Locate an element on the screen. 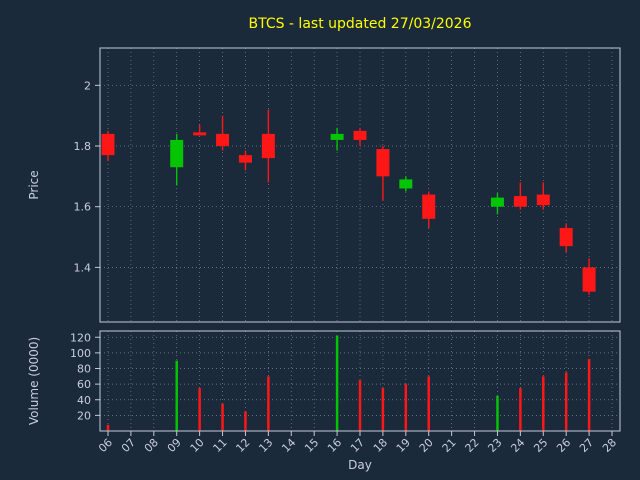  price-tick-label: 1.8 is located at coordinates (83, 146).